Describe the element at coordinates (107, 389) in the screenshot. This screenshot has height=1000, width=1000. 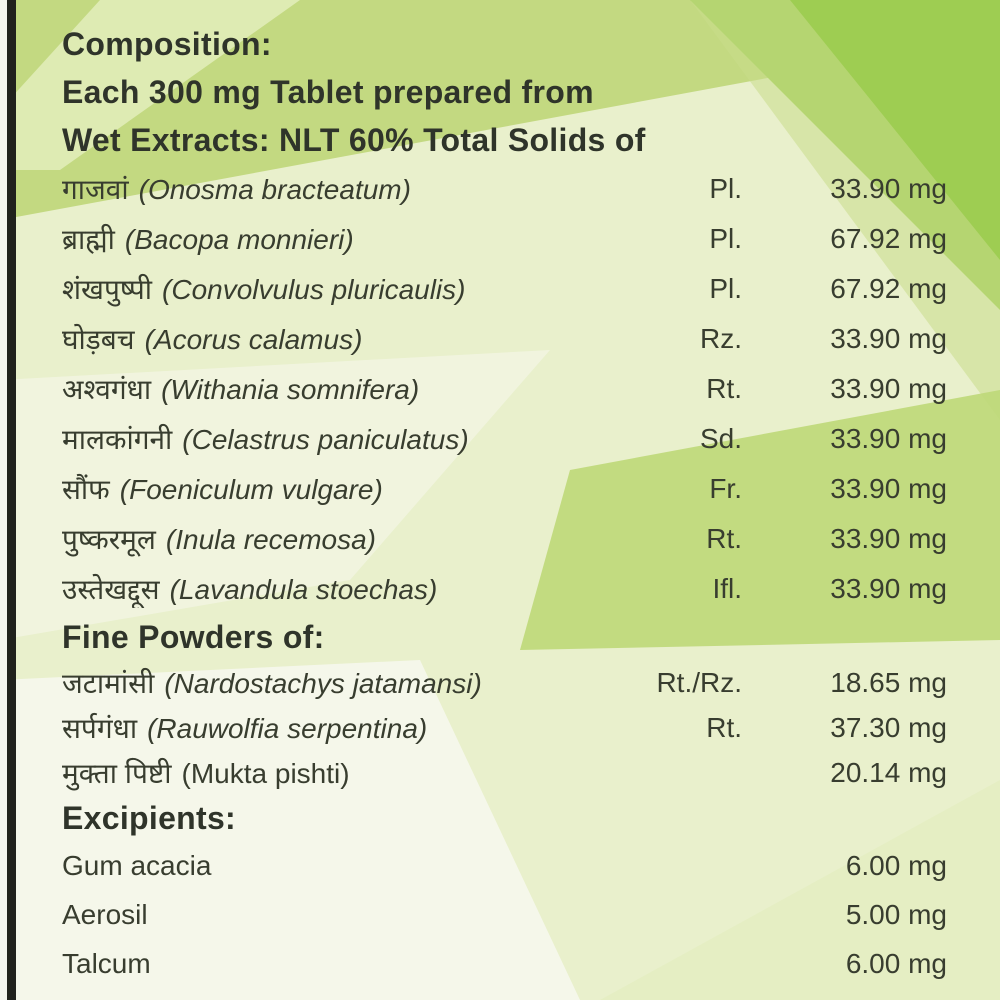
I see `ingredient-name-hindi: अश्वगंधा` at that location.